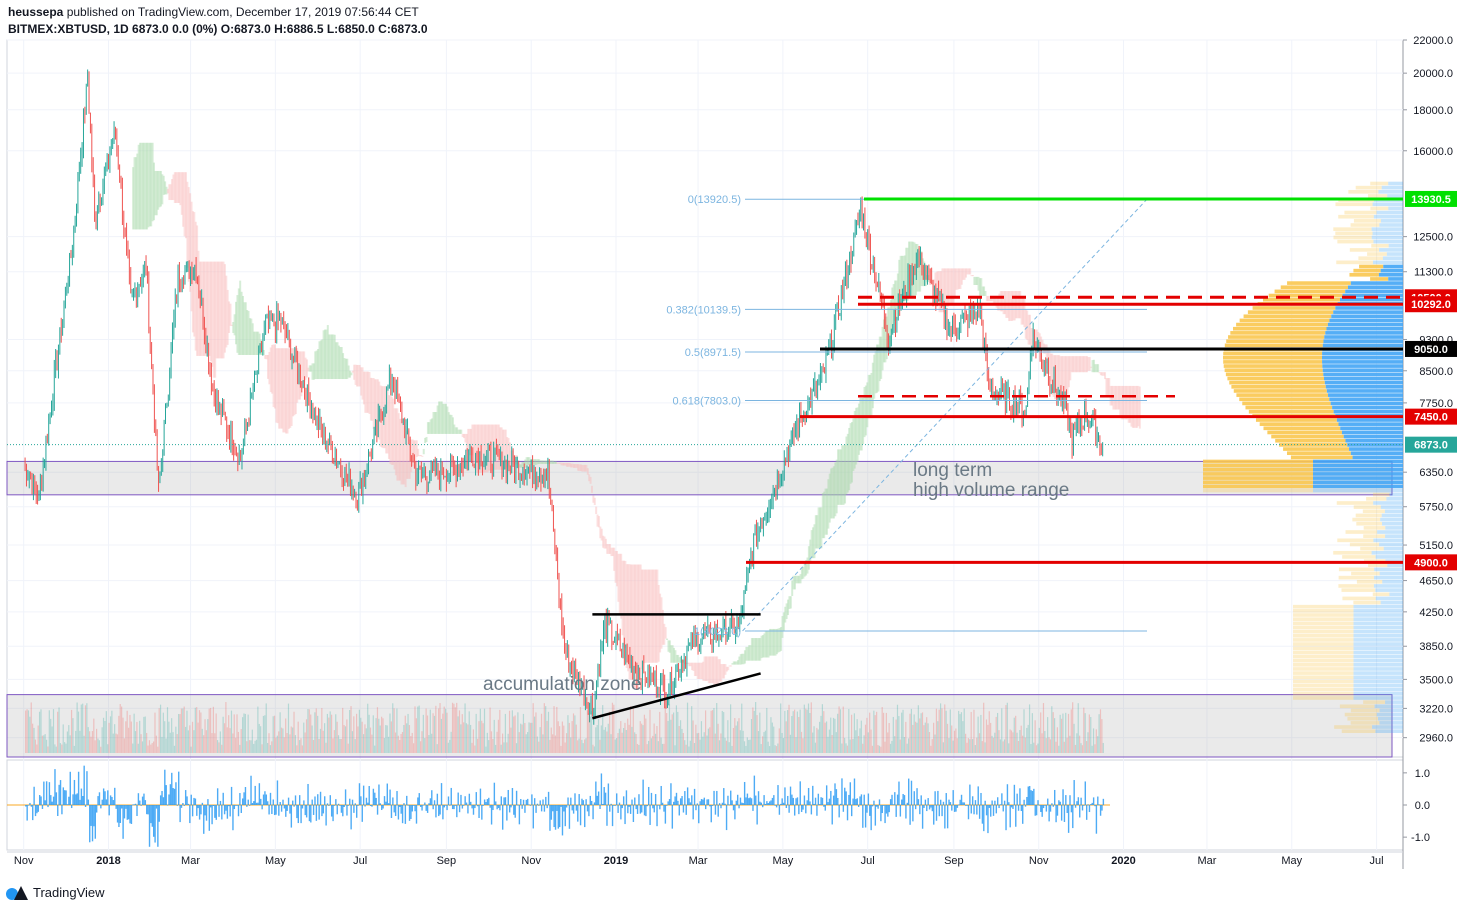  Describe the element at coordinates (676, 696) in the screenshot. I see `triangle-bottom-line` at that location.